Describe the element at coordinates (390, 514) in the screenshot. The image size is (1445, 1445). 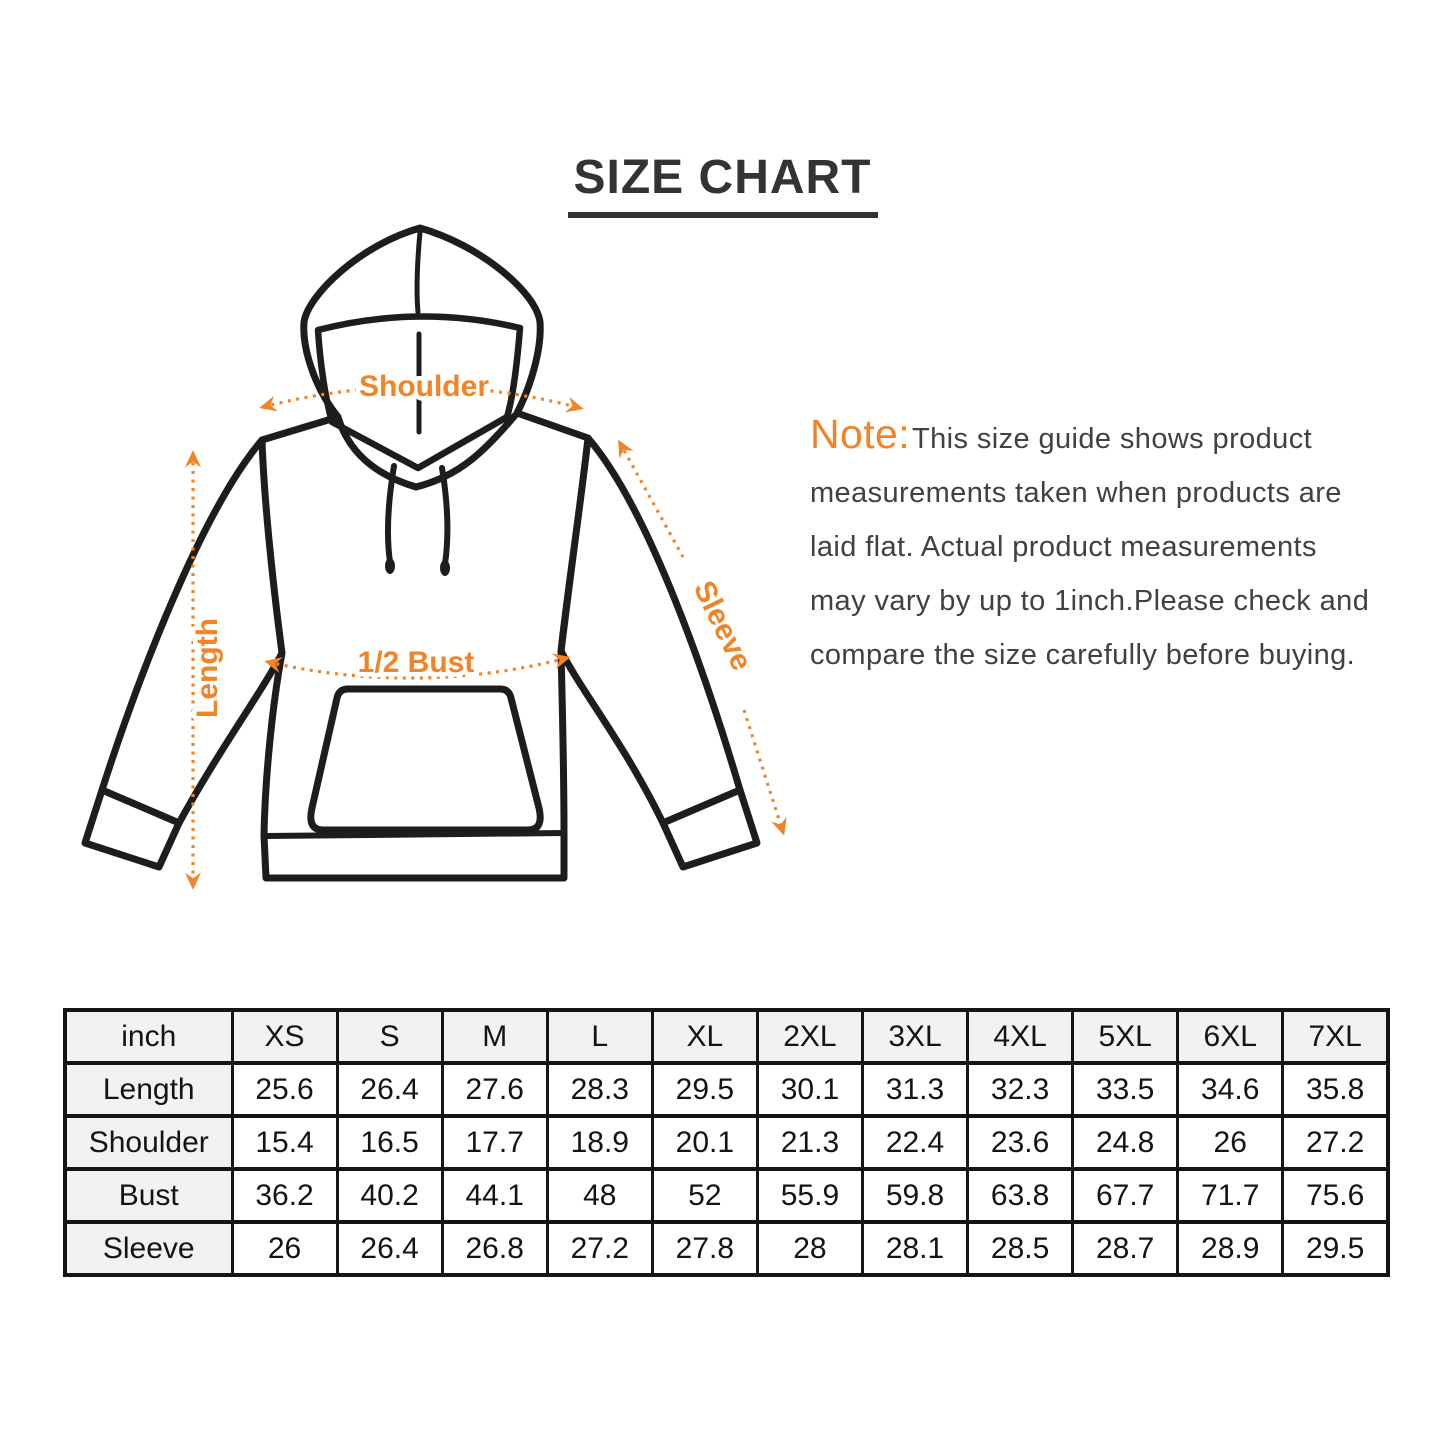
I see `left-drawstring` at that location.